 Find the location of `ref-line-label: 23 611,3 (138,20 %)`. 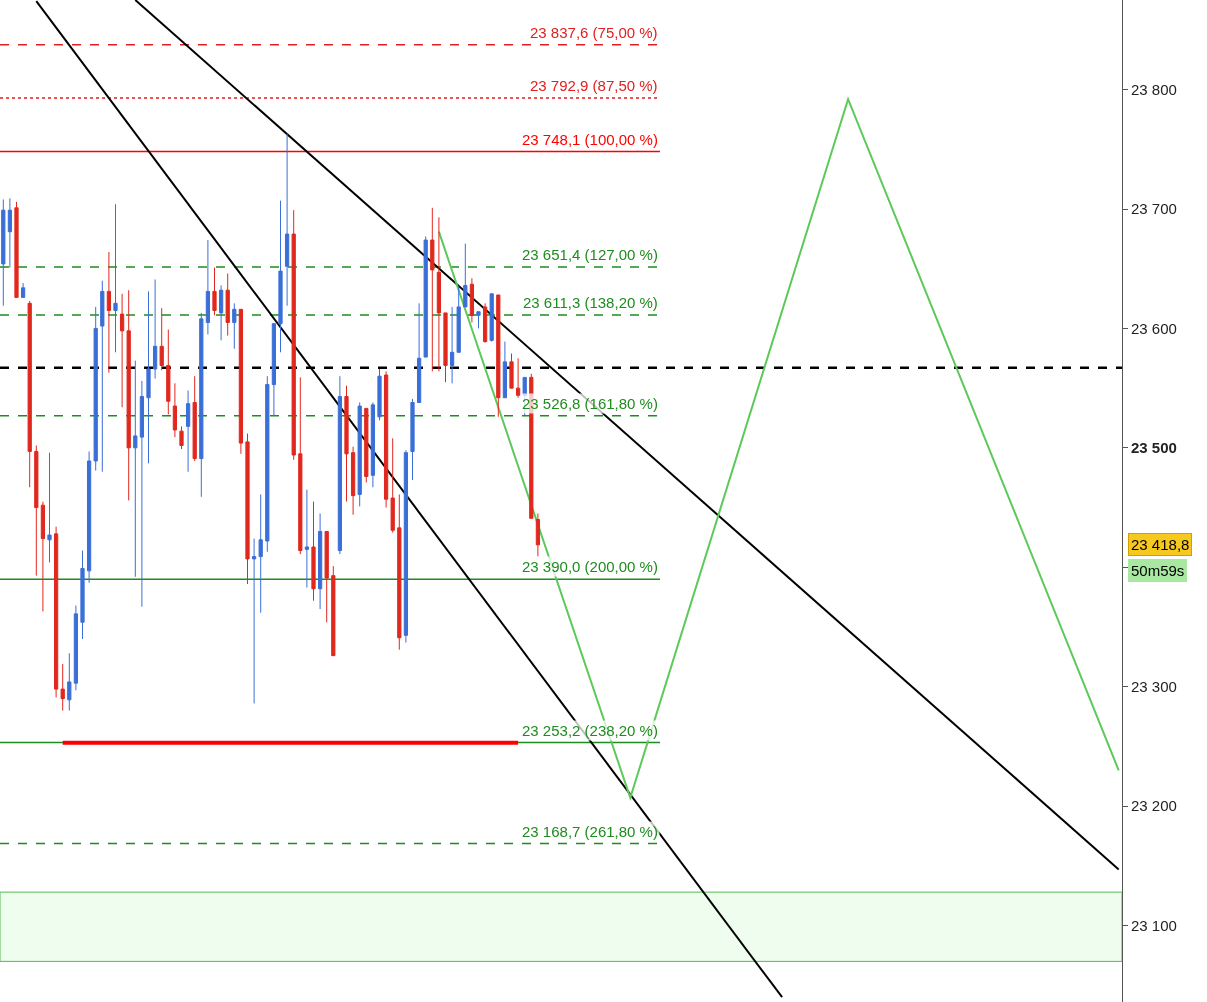

ref-line-label: 23 611,3 (138,20 %) is located at coordinates (590, 302).